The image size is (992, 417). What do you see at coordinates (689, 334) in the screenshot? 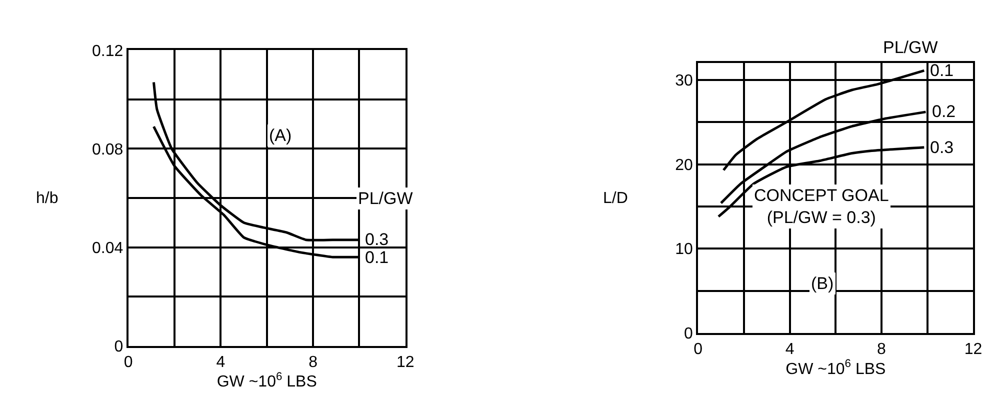
I see `y-tick-label: 0` at bounding box center [689, 334].